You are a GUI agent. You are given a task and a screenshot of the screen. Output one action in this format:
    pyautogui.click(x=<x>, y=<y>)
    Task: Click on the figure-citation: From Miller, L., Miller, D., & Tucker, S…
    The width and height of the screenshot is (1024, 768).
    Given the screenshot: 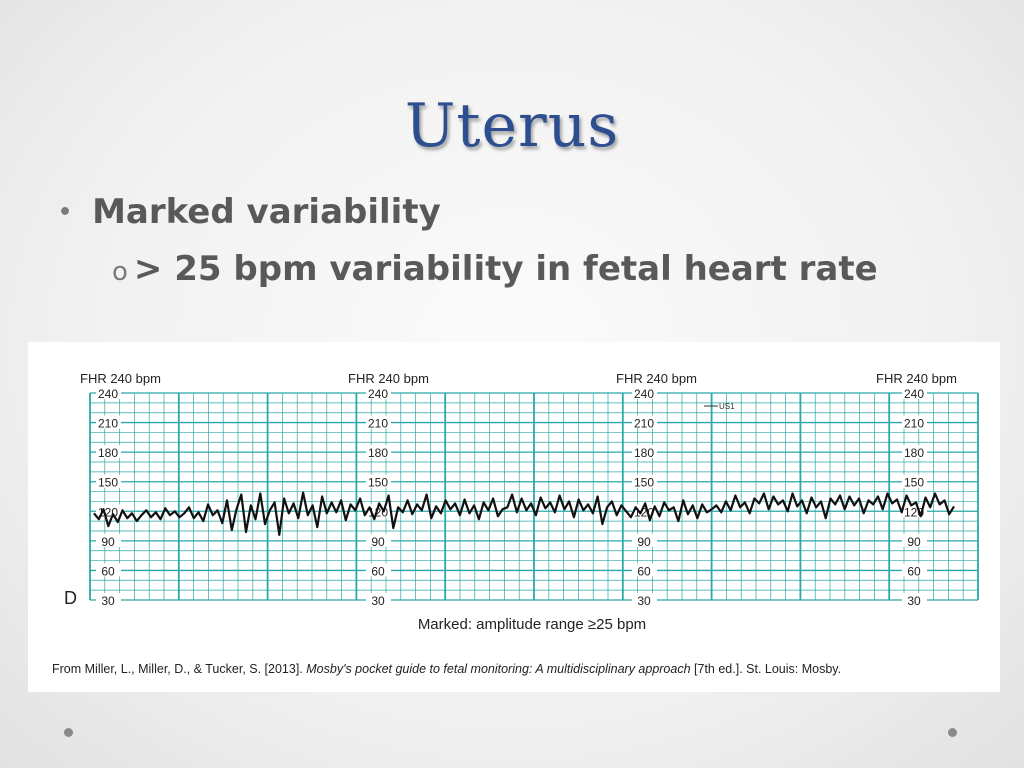 What is the action you would take?
    pyautogui.click(x=446, y=669)
    